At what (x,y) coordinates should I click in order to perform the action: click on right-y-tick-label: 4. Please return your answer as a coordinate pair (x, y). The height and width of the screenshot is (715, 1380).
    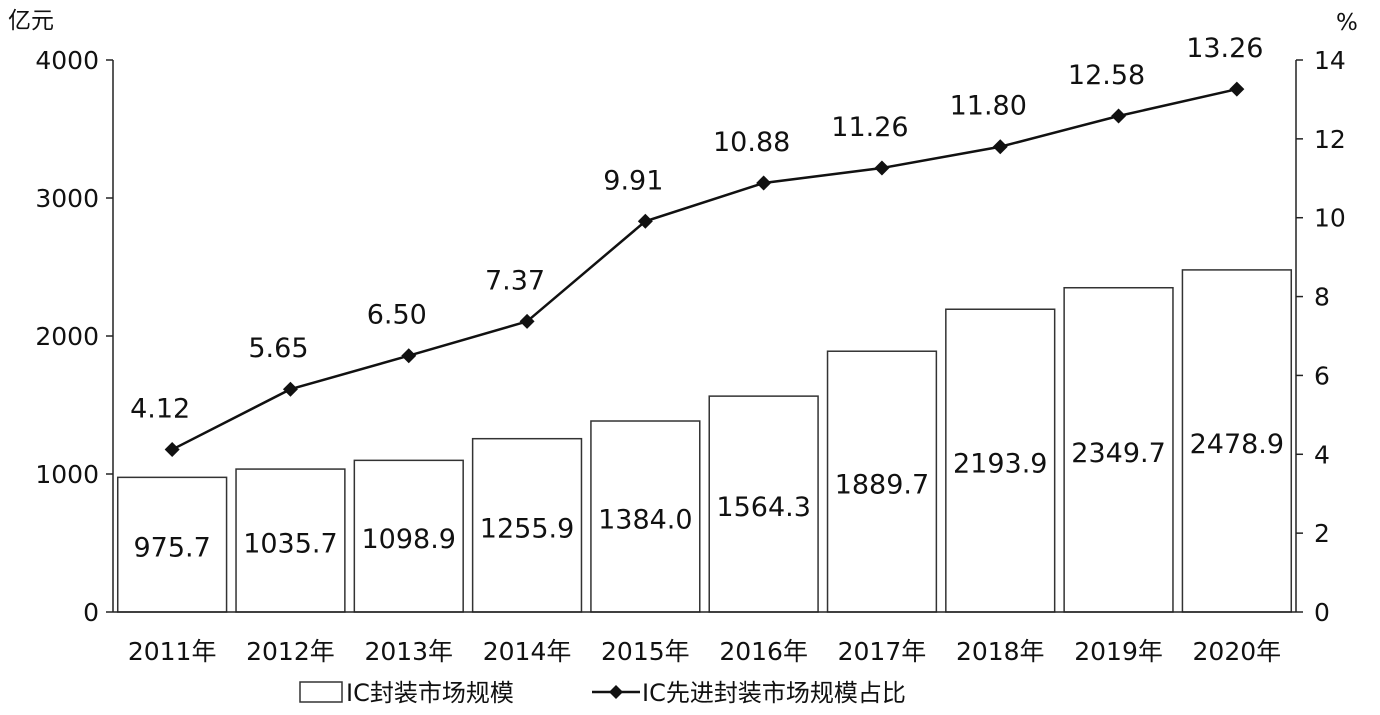
    Looking at the image, I should click on (1322, 454).